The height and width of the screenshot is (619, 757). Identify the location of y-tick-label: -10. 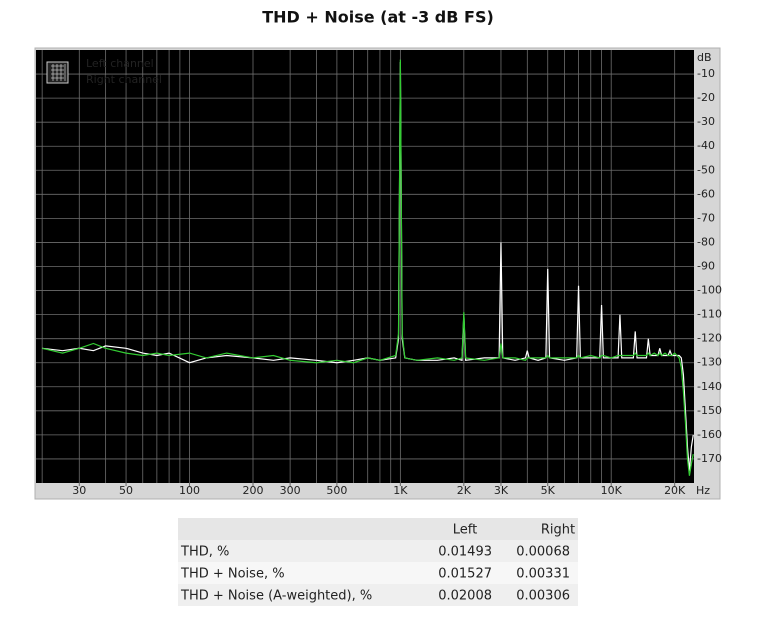
(706, 73).